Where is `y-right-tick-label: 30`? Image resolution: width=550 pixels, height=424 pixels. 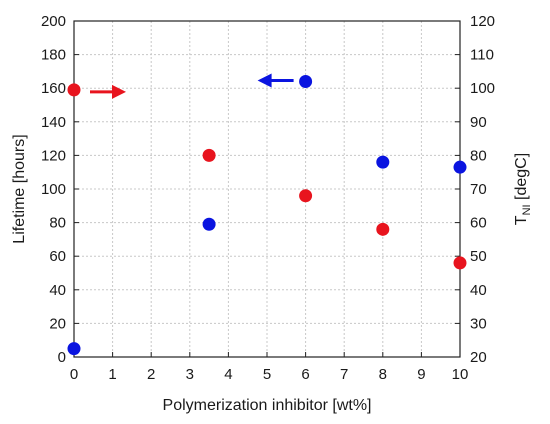 y-right-tick-label: 30 is located at coordinates (478, 323).